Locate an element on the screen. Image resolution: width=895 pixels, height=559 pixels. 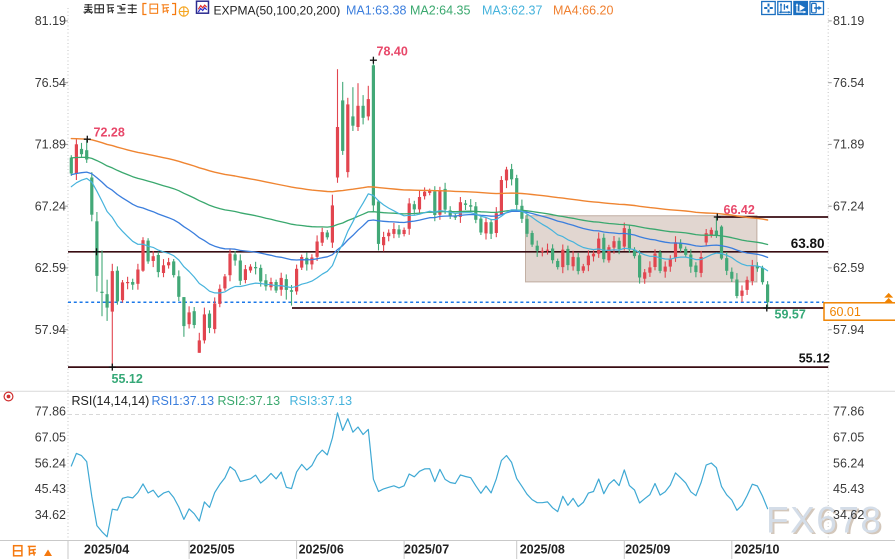
svg-text: 2025/09 is located at coordinates (647, 550).